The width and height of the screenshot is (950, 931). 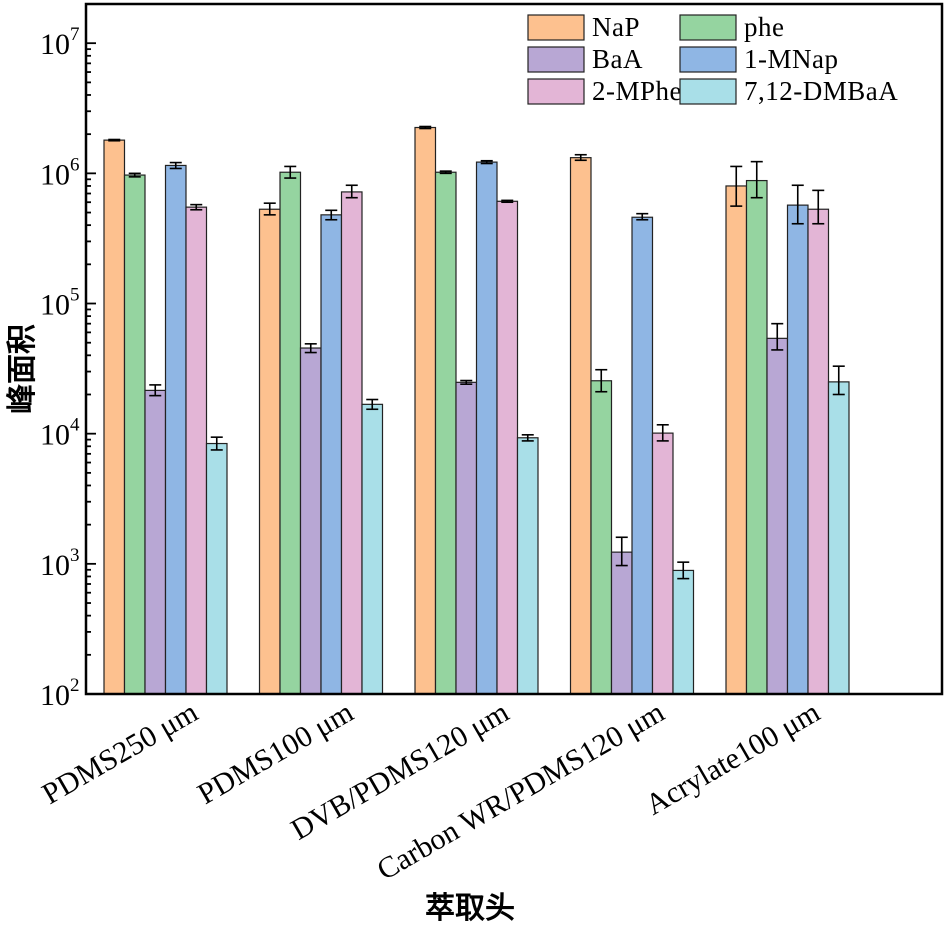 What do you see at coordinates (521, 790) in the screenshot?
I see `x-tick-label: Carbon WR/PDMS120 μm` at bounding box center [521, 790].